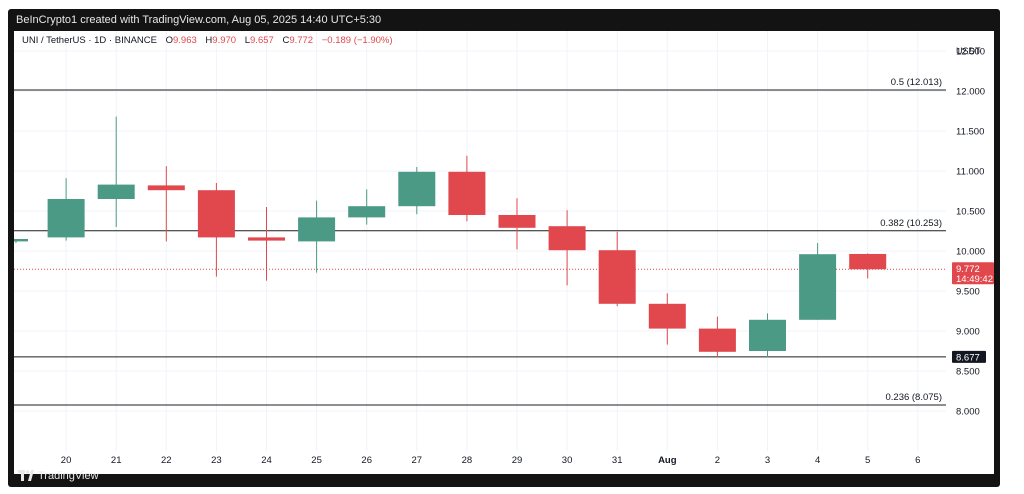 The width and height of the screenshot is (1024, 494). I want to click on high-label: H, so click(209, 40).